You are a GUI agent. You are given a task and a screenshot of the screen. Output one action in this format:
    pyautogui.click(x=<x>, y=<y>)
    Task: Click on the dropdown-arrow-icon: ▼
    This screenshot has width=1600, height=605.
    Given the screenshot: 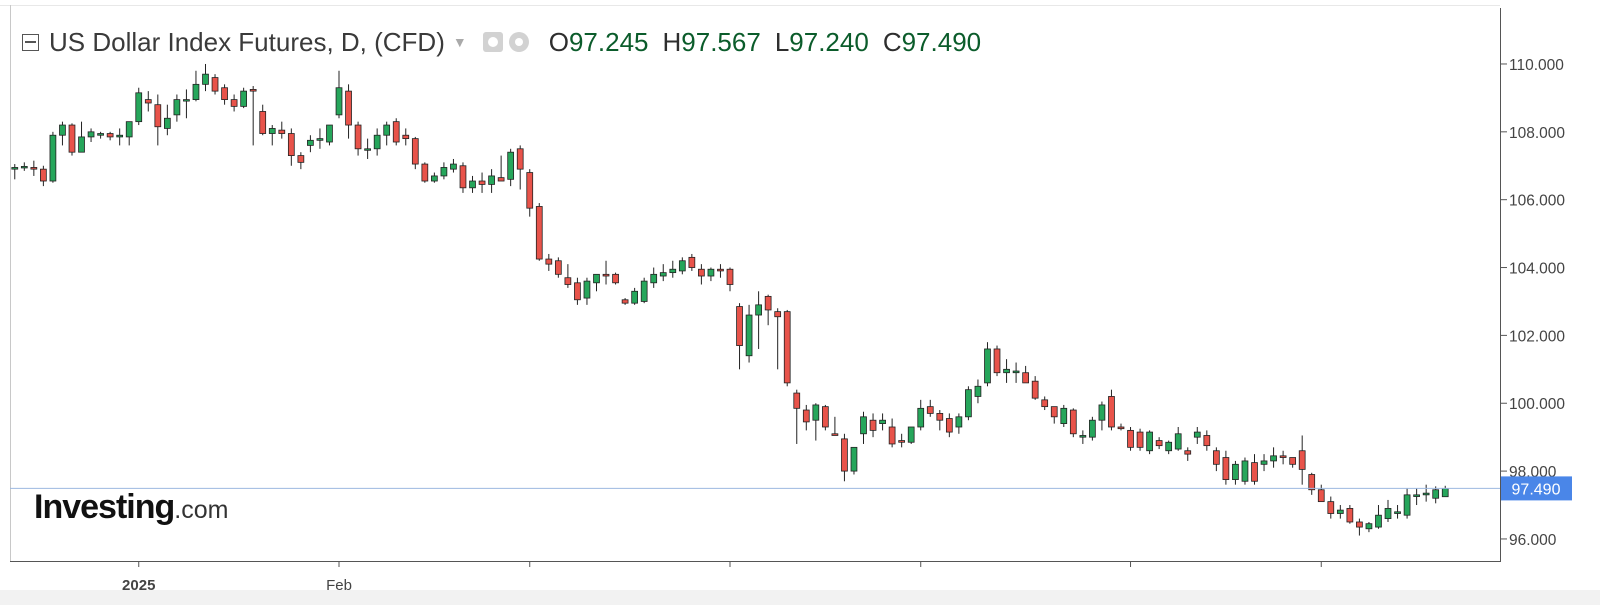 What is the action you would take?
    pyautogui.click(x=459, y=42)
    